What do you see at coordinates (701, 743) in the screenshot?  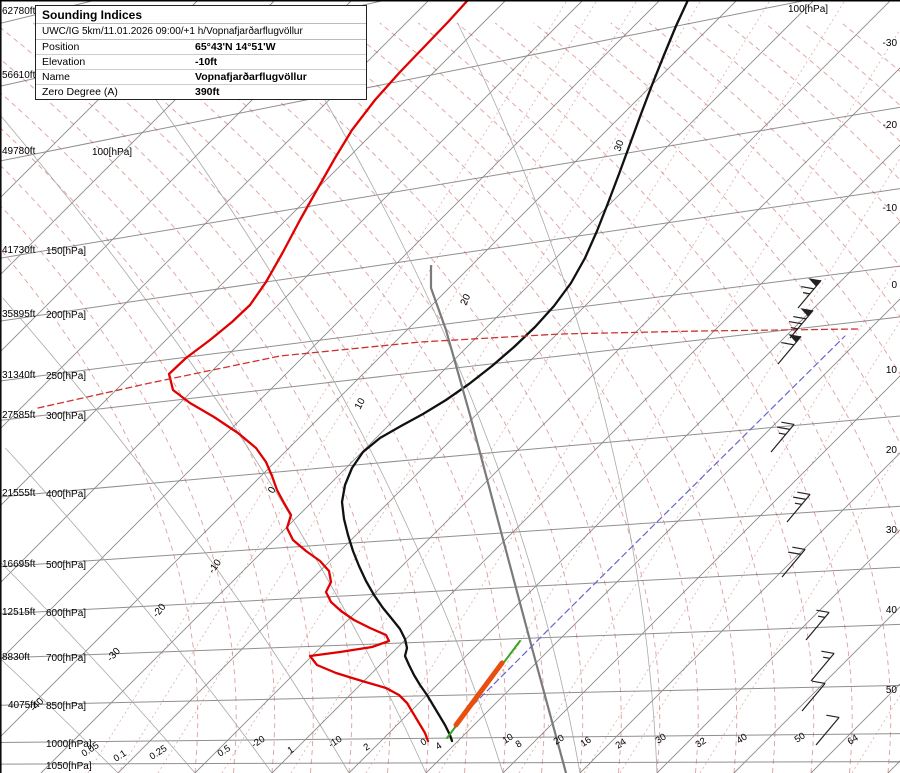 I see `bottom-axis-label: 32` at bounding box center [701, 743].